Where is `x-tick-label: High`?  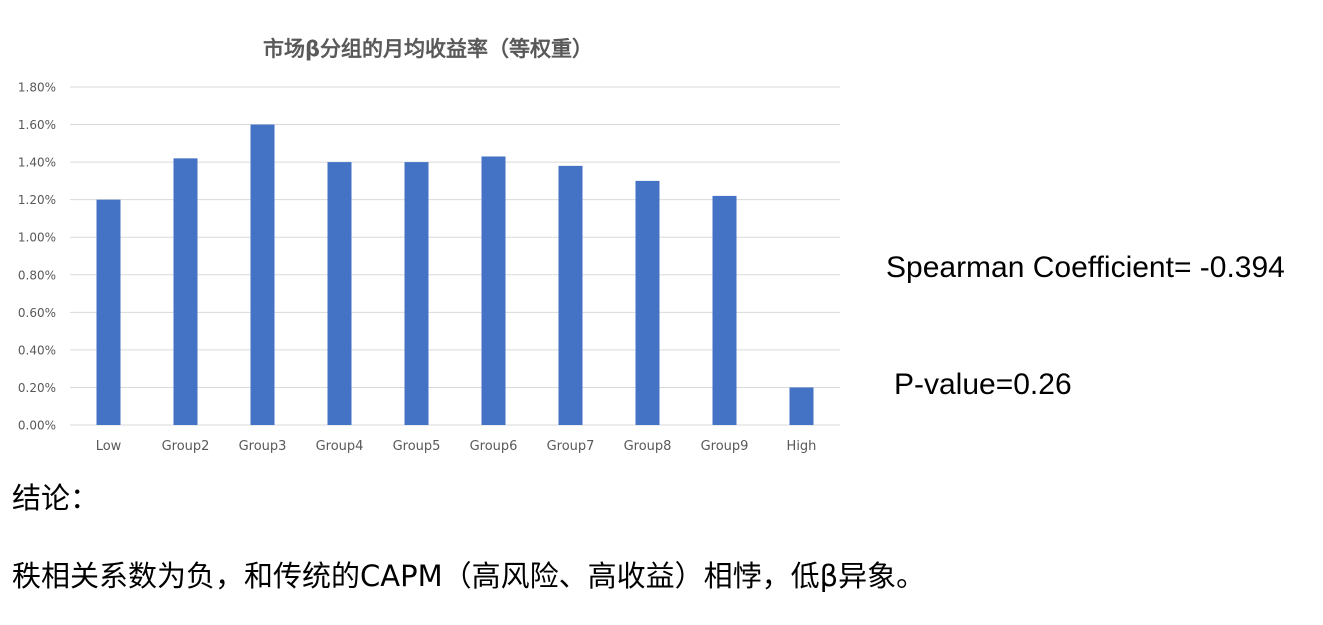
x-tick-label: High is located at coordinates (802, 446).